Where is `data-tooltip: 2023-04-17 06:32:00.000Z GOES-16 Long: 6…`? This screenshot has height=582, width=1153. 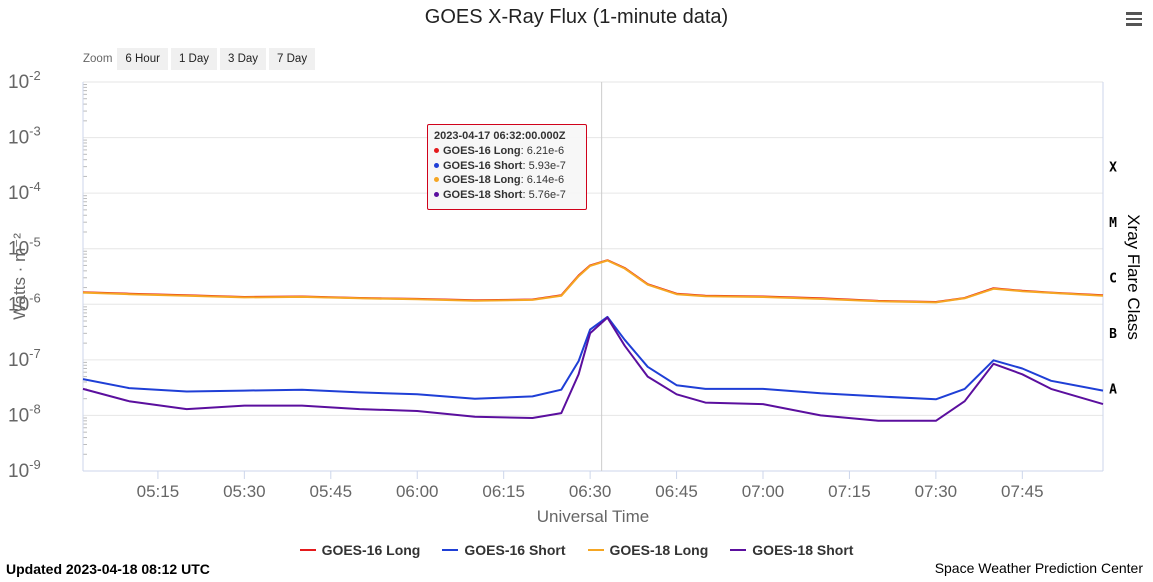 data-tooltip: 2023-04-17 06:32:00.000Z GOES-16 Long: 6… is located at coordinates (507, 167).